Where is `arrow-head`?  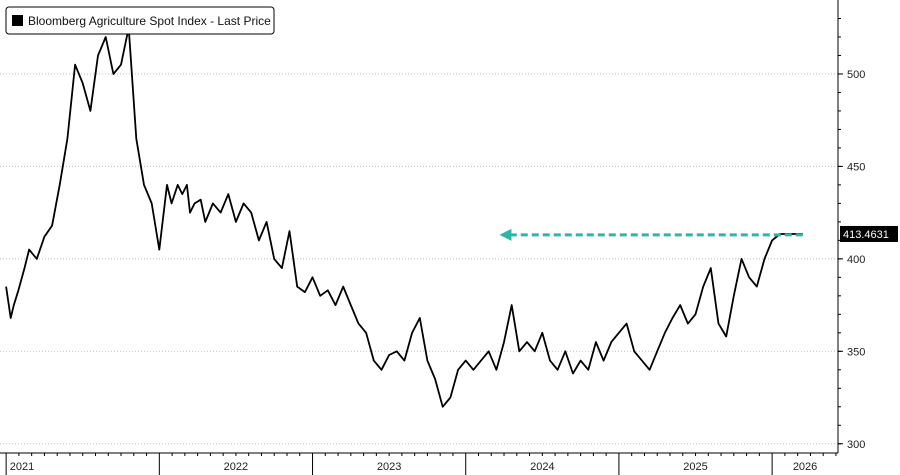
arrow-head is located at coordinates (505, 234).